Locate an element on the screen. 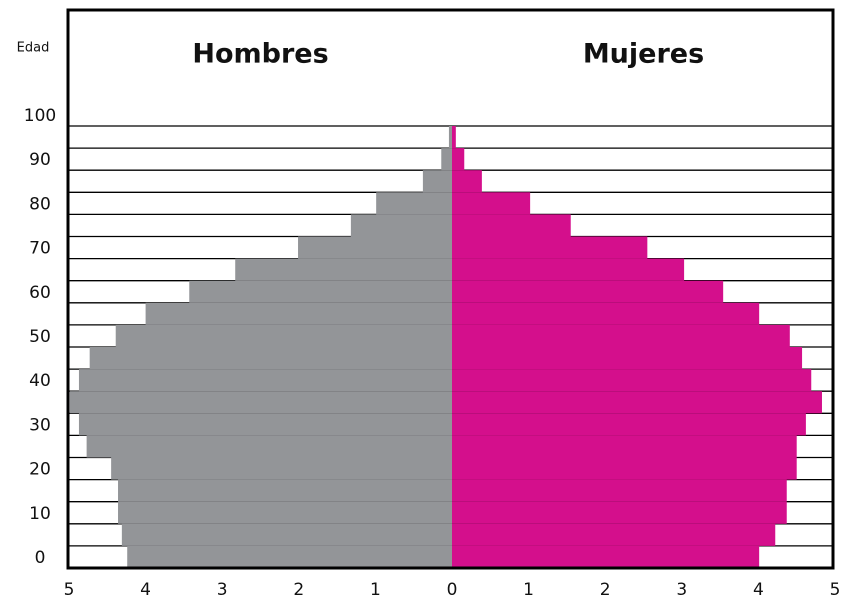  y-tick-label: 10 is located at coordinates (40, 514).